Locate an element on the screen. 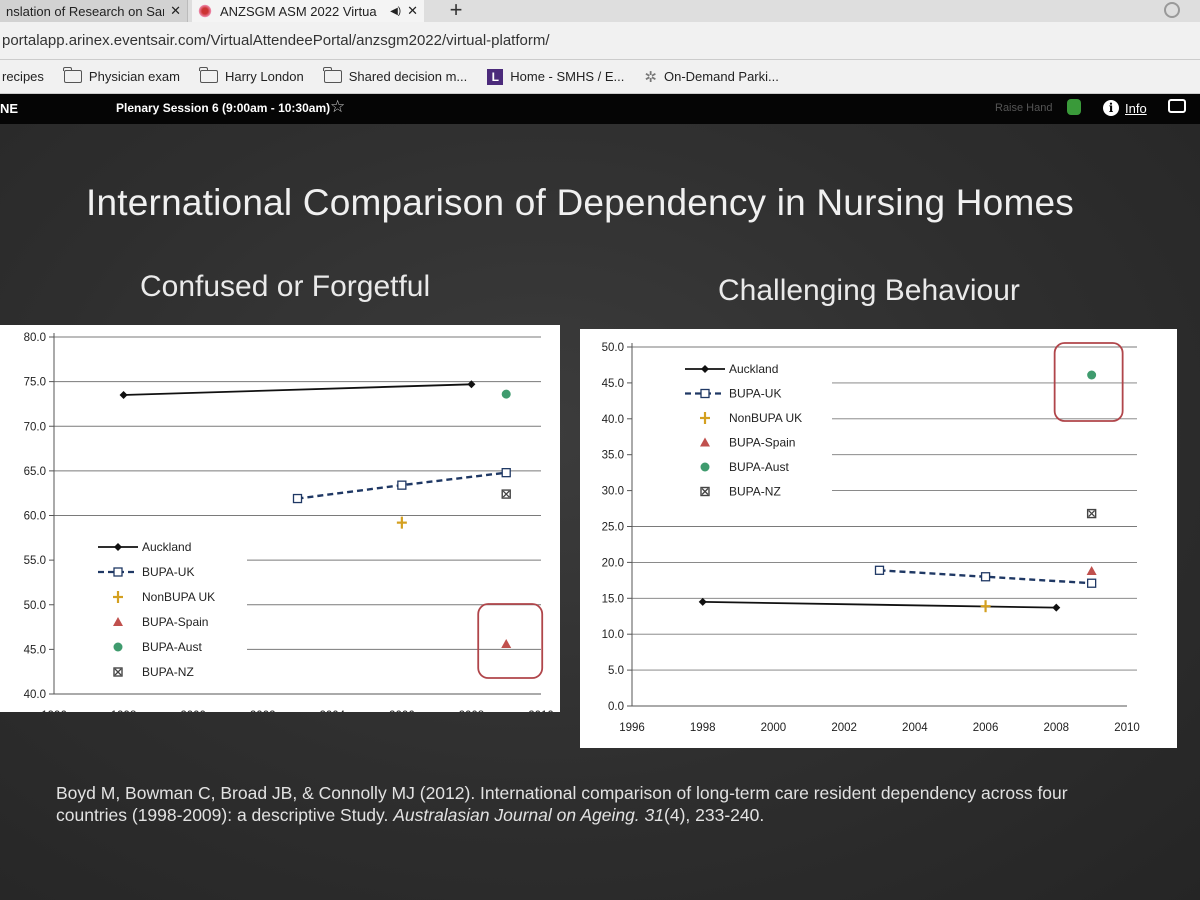 The image size is (1200, 900). c1-y-tick-label: 70.0 is located at coordinates (35, 427).